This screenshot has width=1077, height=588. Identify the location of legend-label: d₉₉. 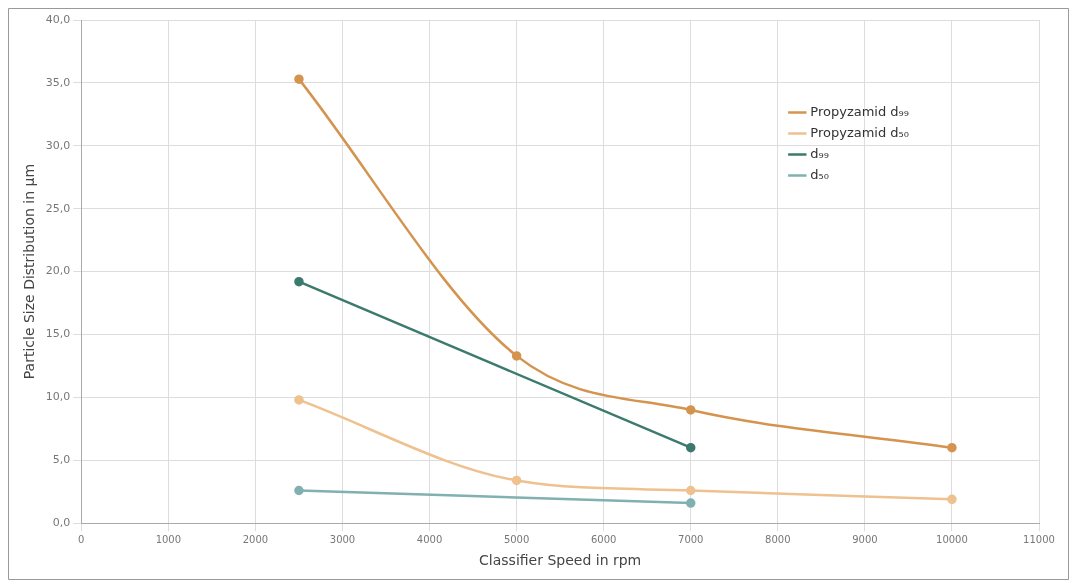
(819, 153).